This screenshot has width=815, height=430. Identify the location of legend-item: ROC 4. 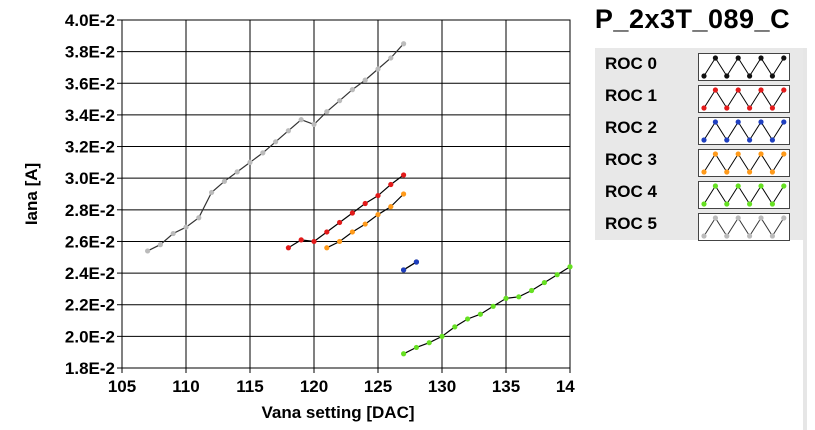
(699, 194).